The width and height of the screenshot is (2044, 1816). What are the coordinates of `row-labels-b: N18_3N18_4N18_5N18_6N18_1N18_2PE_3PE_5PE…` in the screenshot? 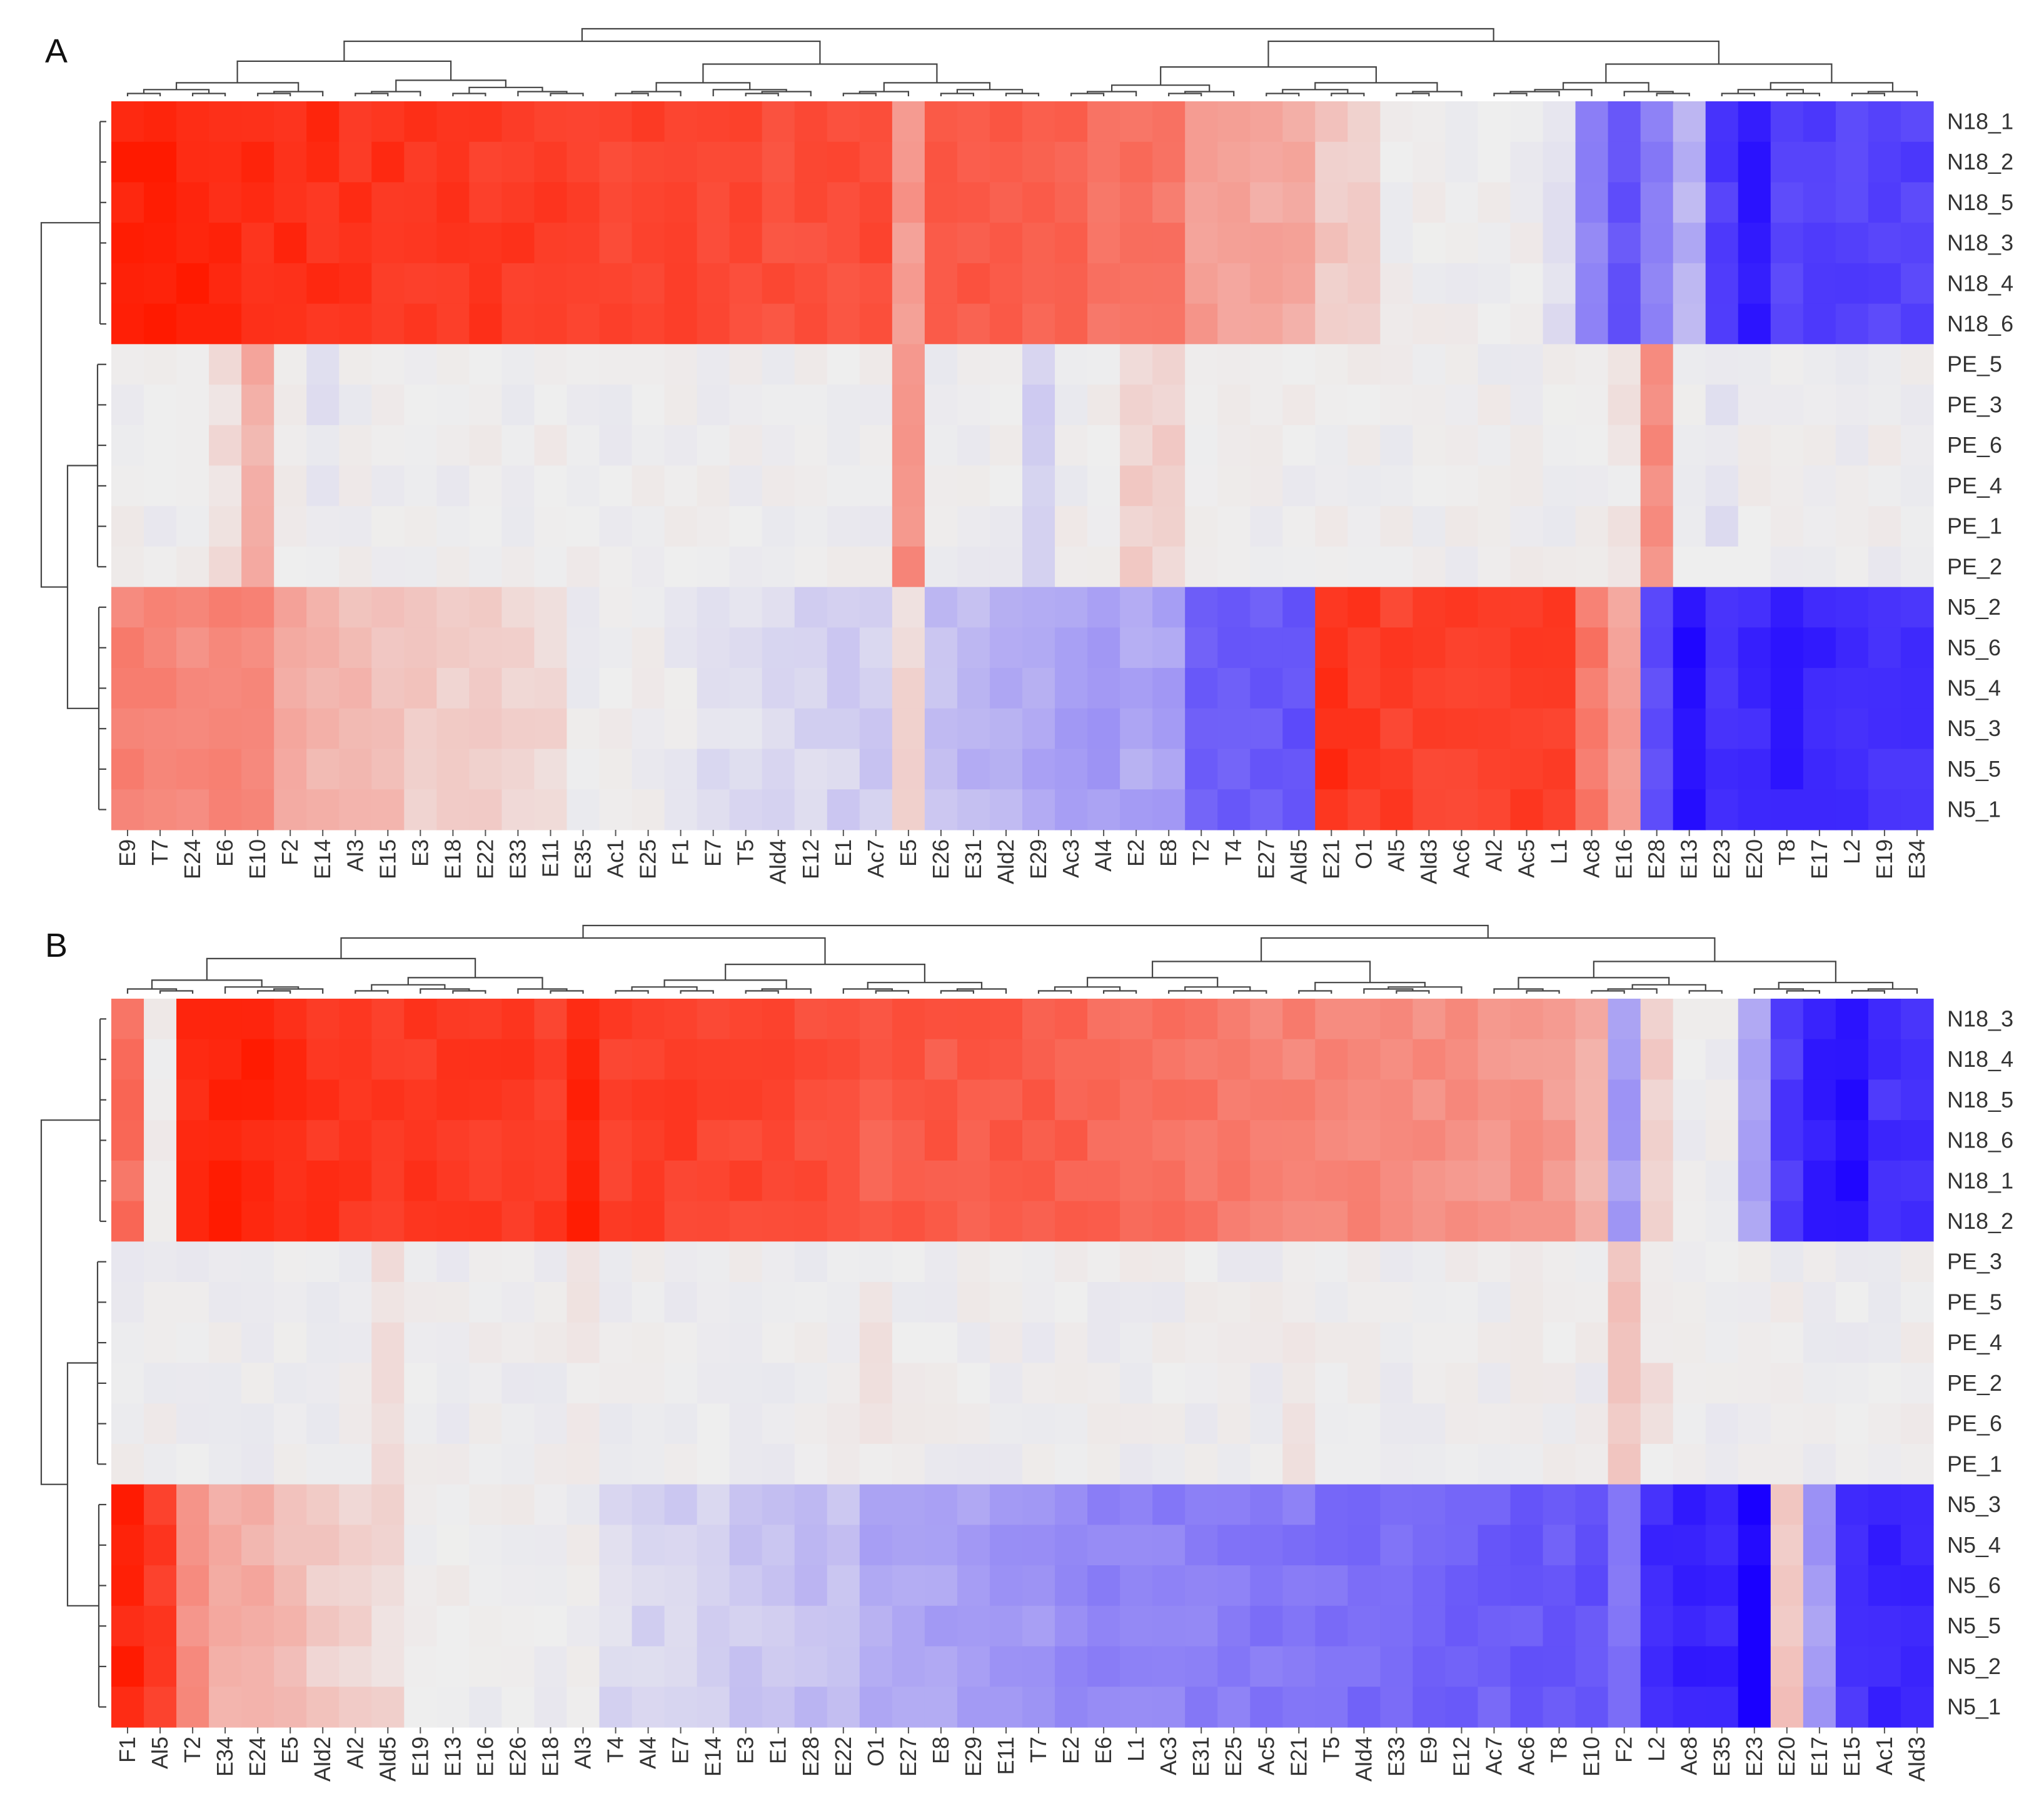 It's located at (1980, 1362).